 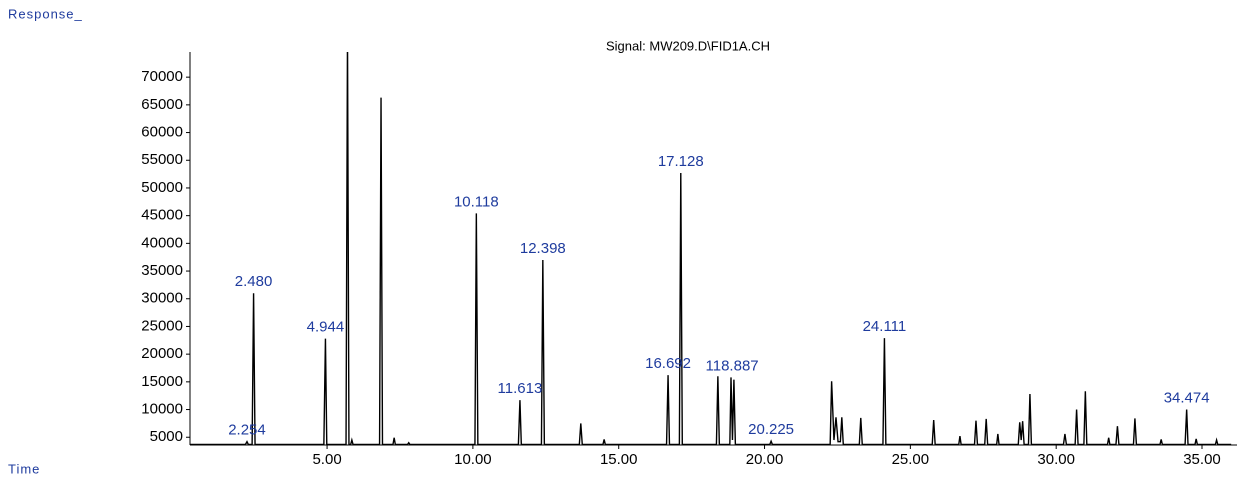 What do you see at coordinates (162, 409) in the screenshot?
I see `y-tick-label: 10000` at bounding box center [162, 409].